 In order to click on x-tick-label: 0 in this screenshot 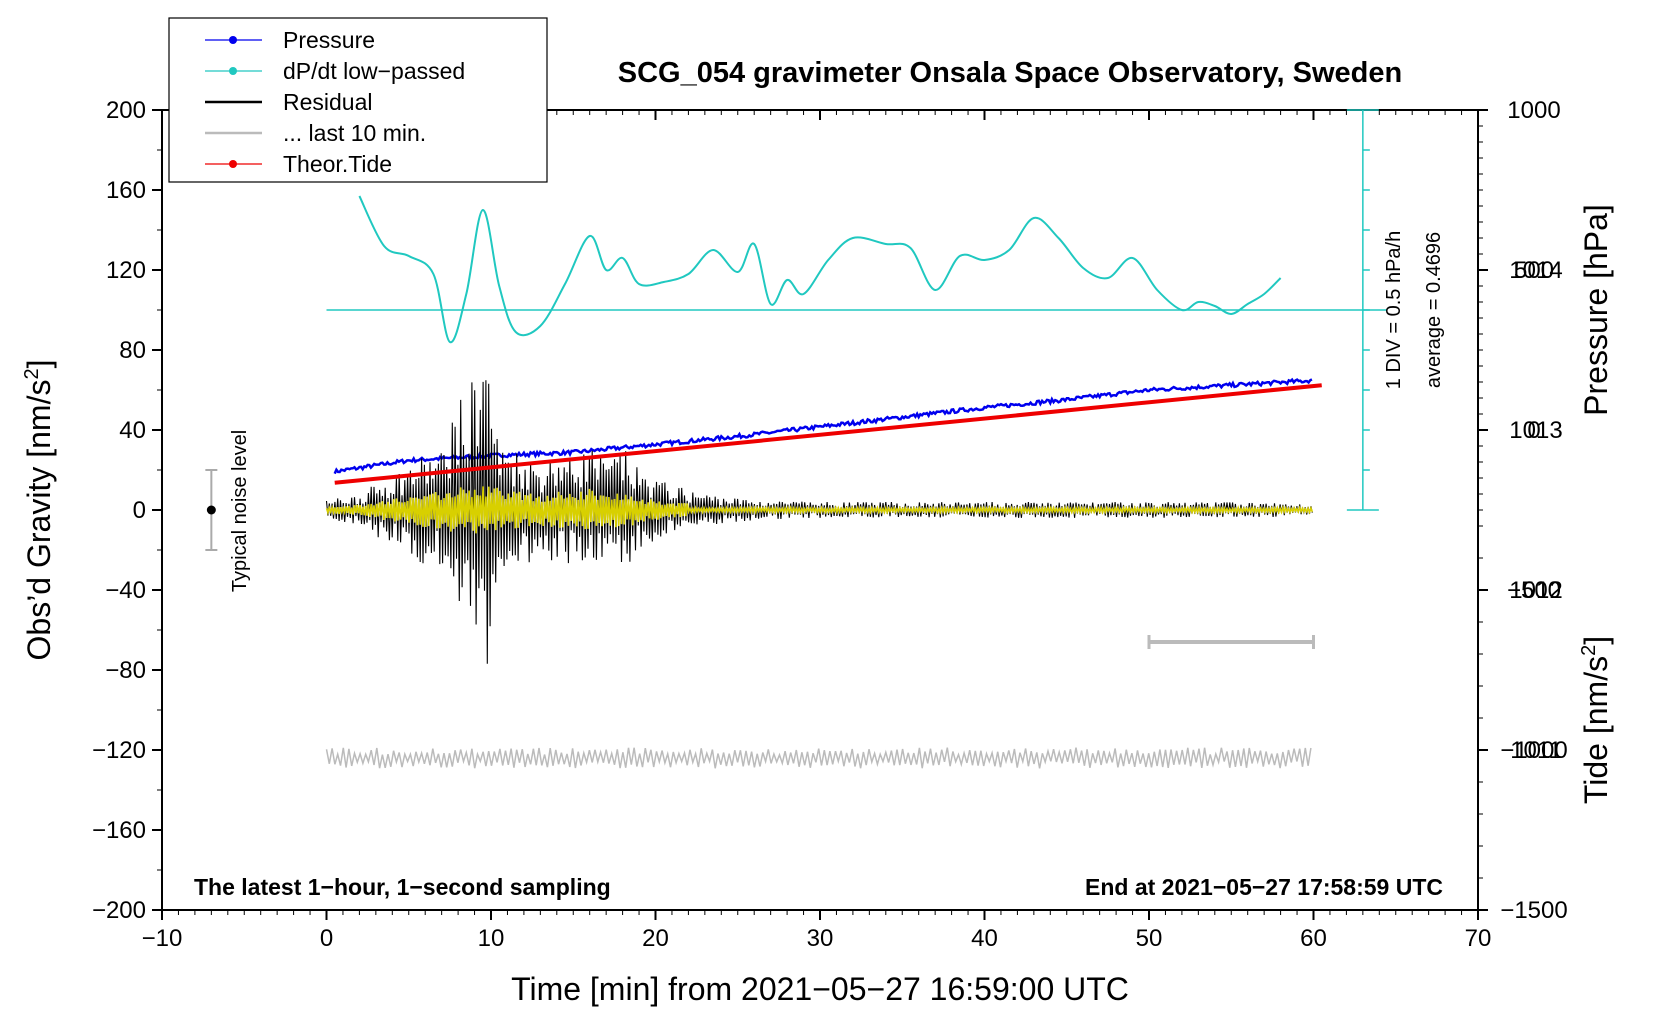, I will do `click(326, 938)`.